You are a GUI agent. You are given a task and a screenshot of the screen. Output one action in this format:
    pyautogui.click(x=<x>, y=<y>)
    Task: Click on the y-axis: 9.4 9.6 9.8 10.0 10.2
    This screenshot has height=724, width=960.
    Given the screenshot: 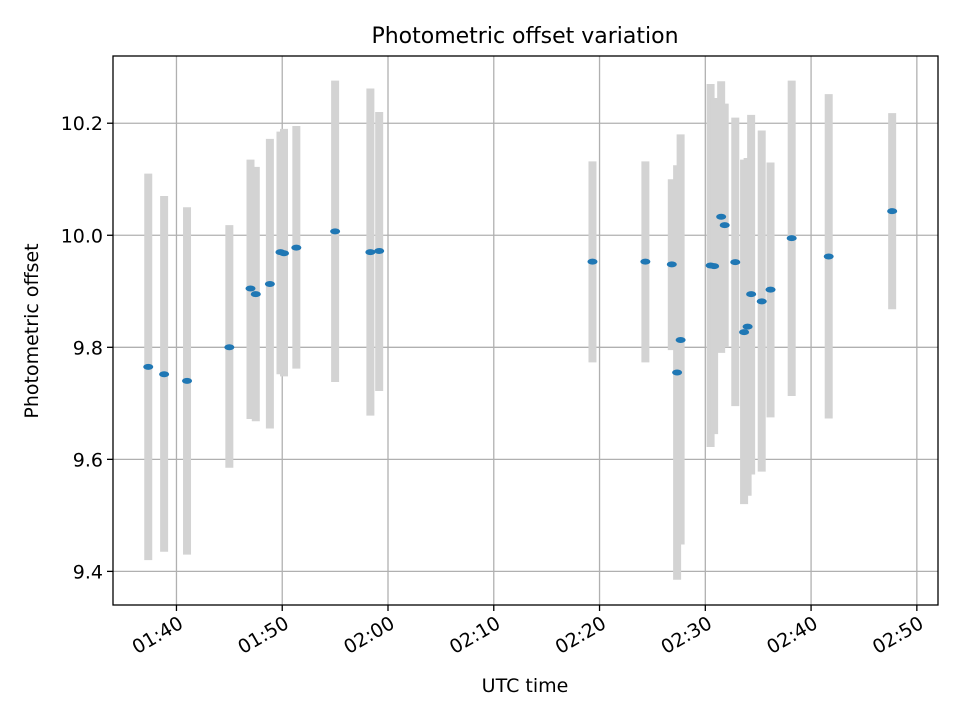 What is the action you would take?
    pyautogui.click(x=87, y=348)
    